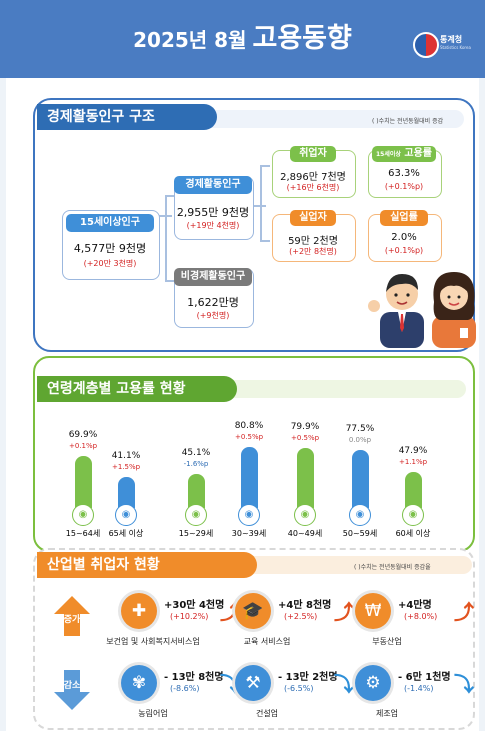  I want to click on wheat-icon: ✾, so click(139, 683).